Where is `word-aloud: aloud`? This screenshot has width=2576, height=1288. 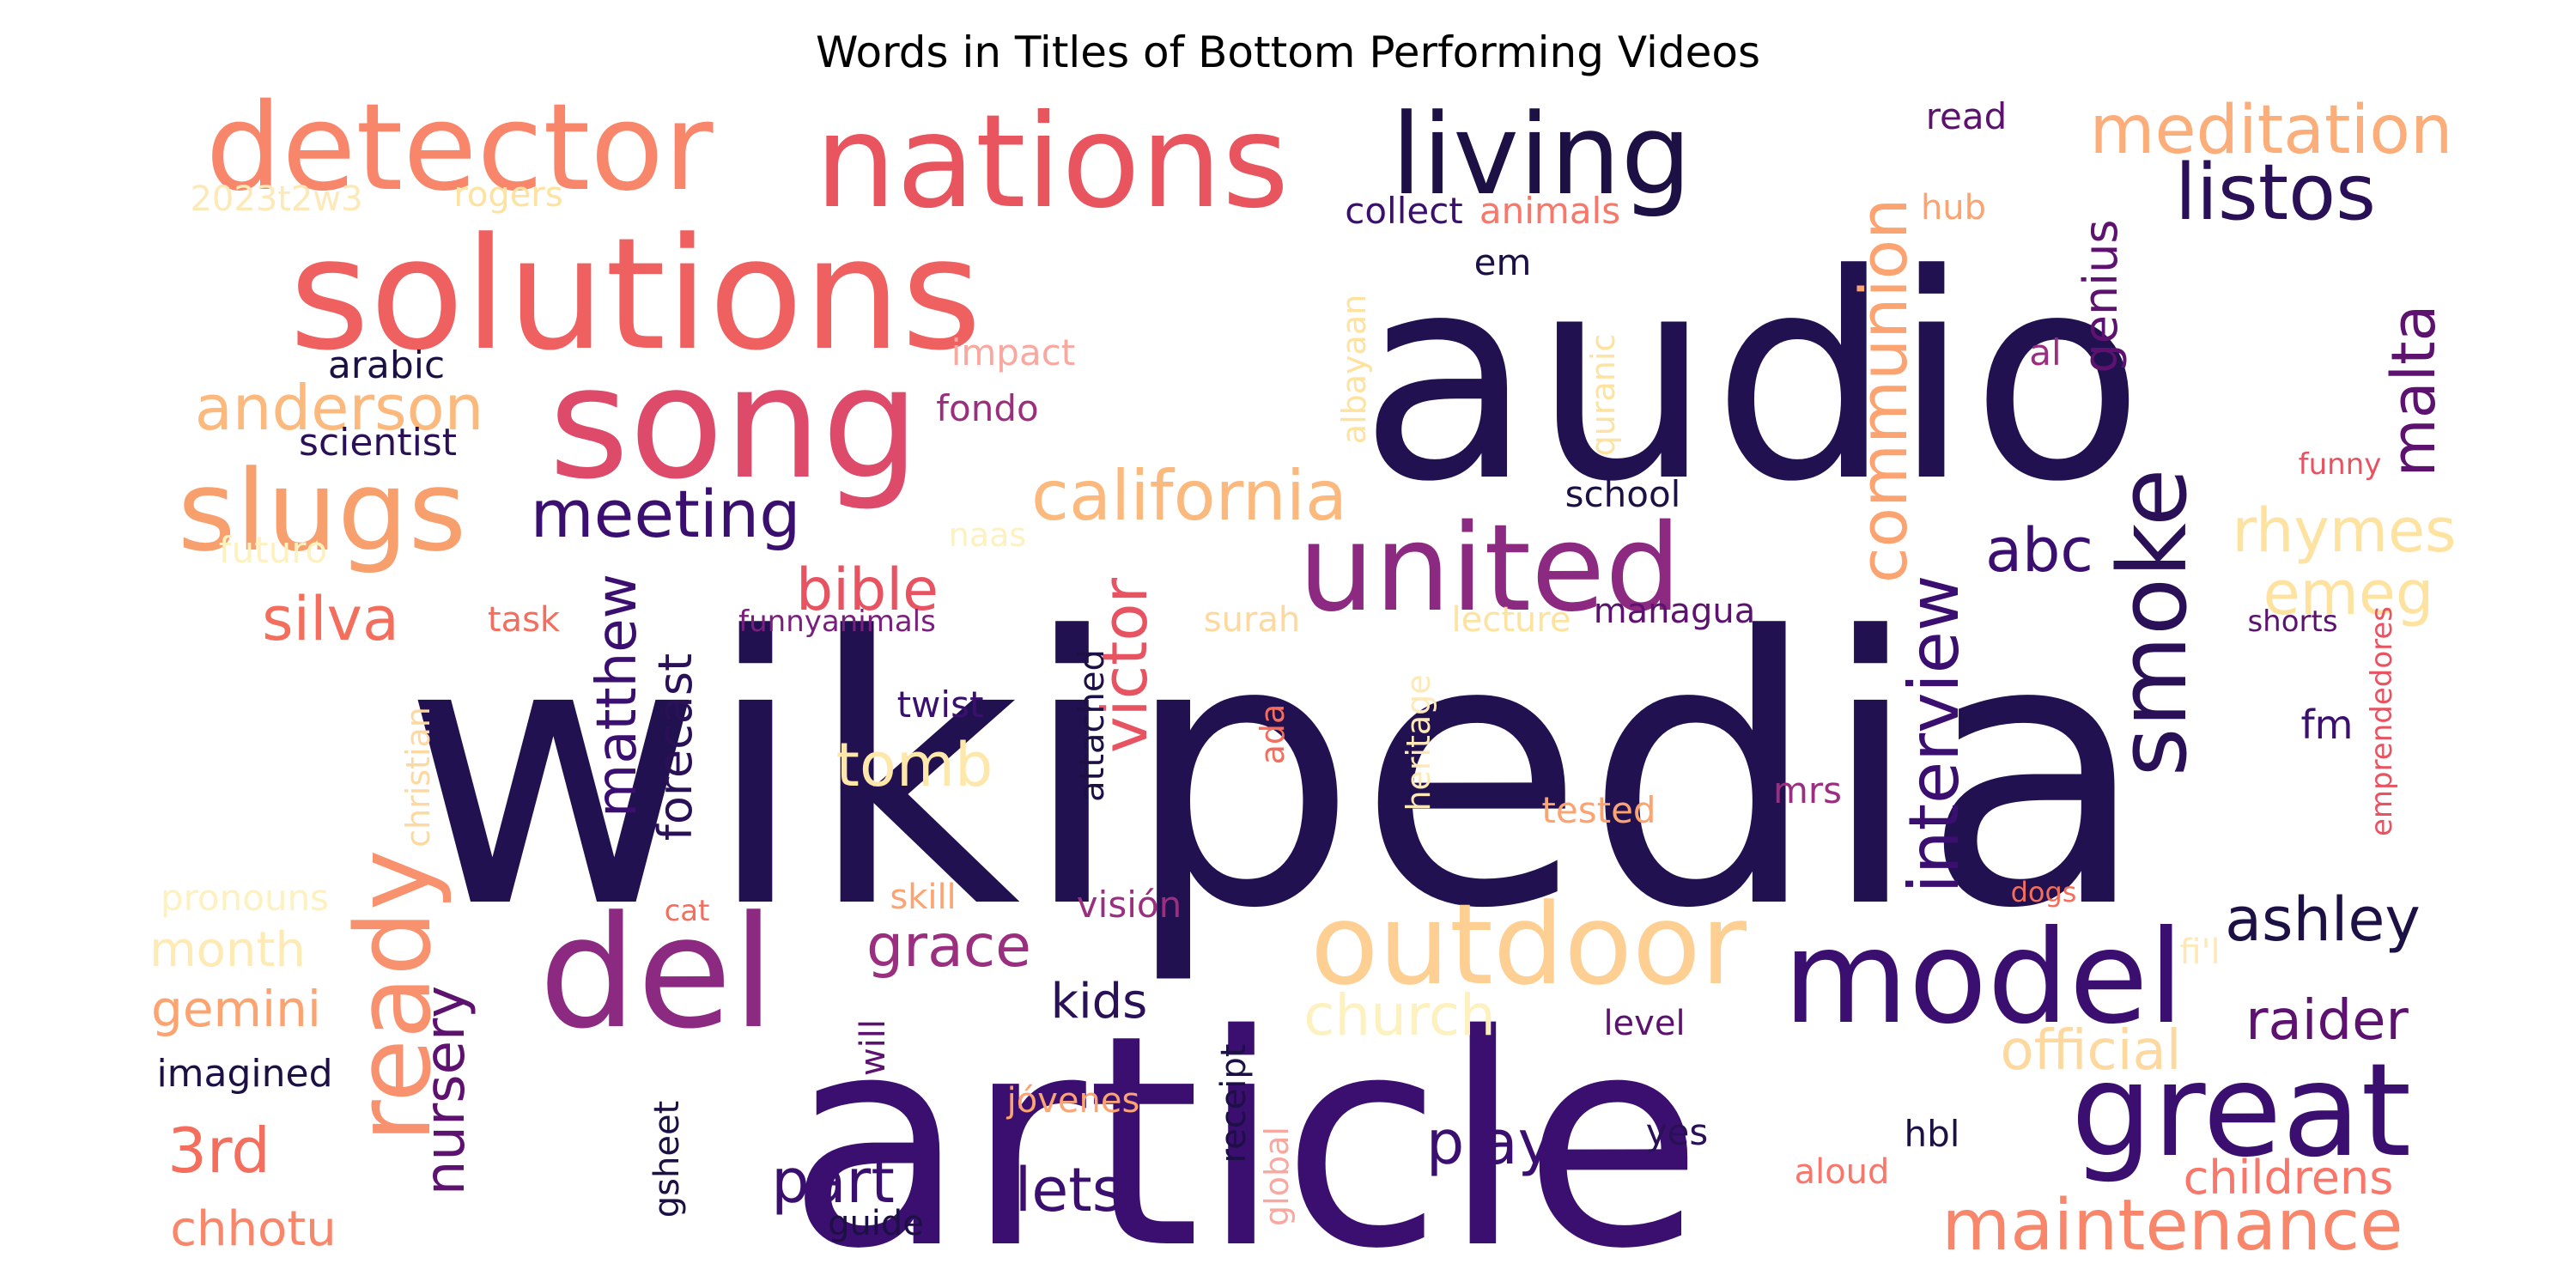
word-aloud: aloud is located at coordinates (1843, 1172).